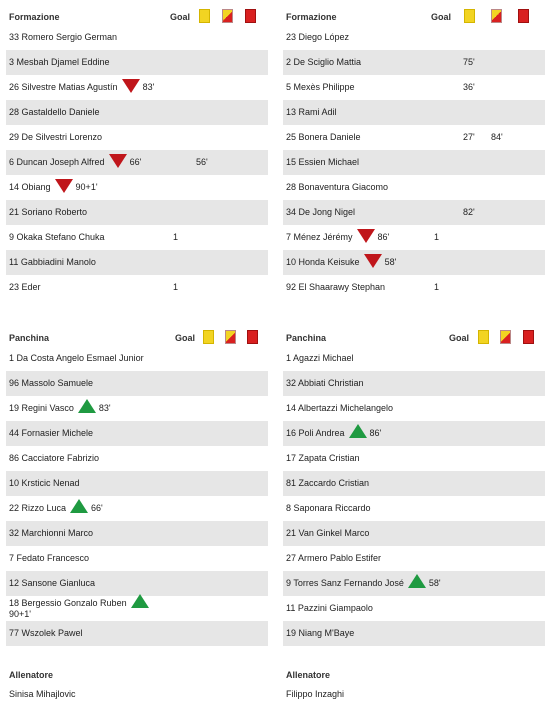  What do you see at coordinates (327, 533) in the screenshot?
I see `player-name-line: 21 Van Ginkel Marco` at bounding box center [327, 533].